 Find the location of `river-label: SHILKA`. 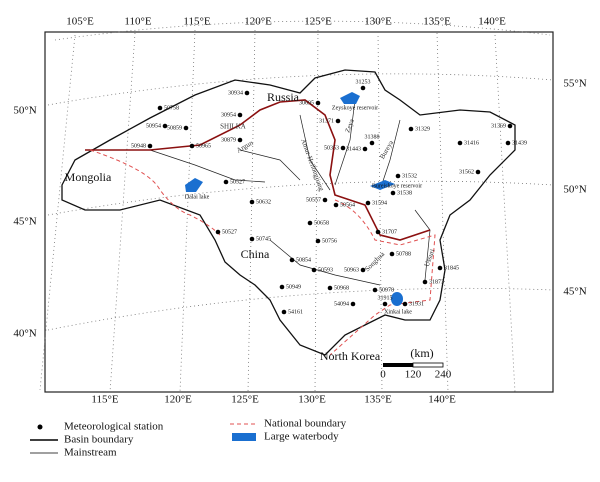

river-label: SHILKA is located at coordinates (233, 127).